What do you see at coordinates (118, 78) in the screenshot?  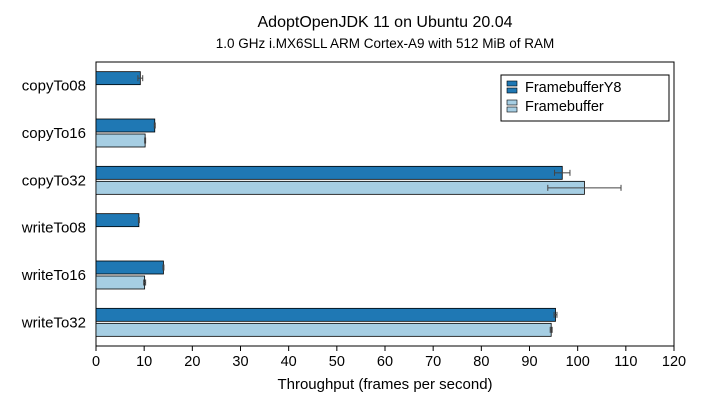 I see `bar-framebuffery8-copyto08` at bounding box center [118, 78].